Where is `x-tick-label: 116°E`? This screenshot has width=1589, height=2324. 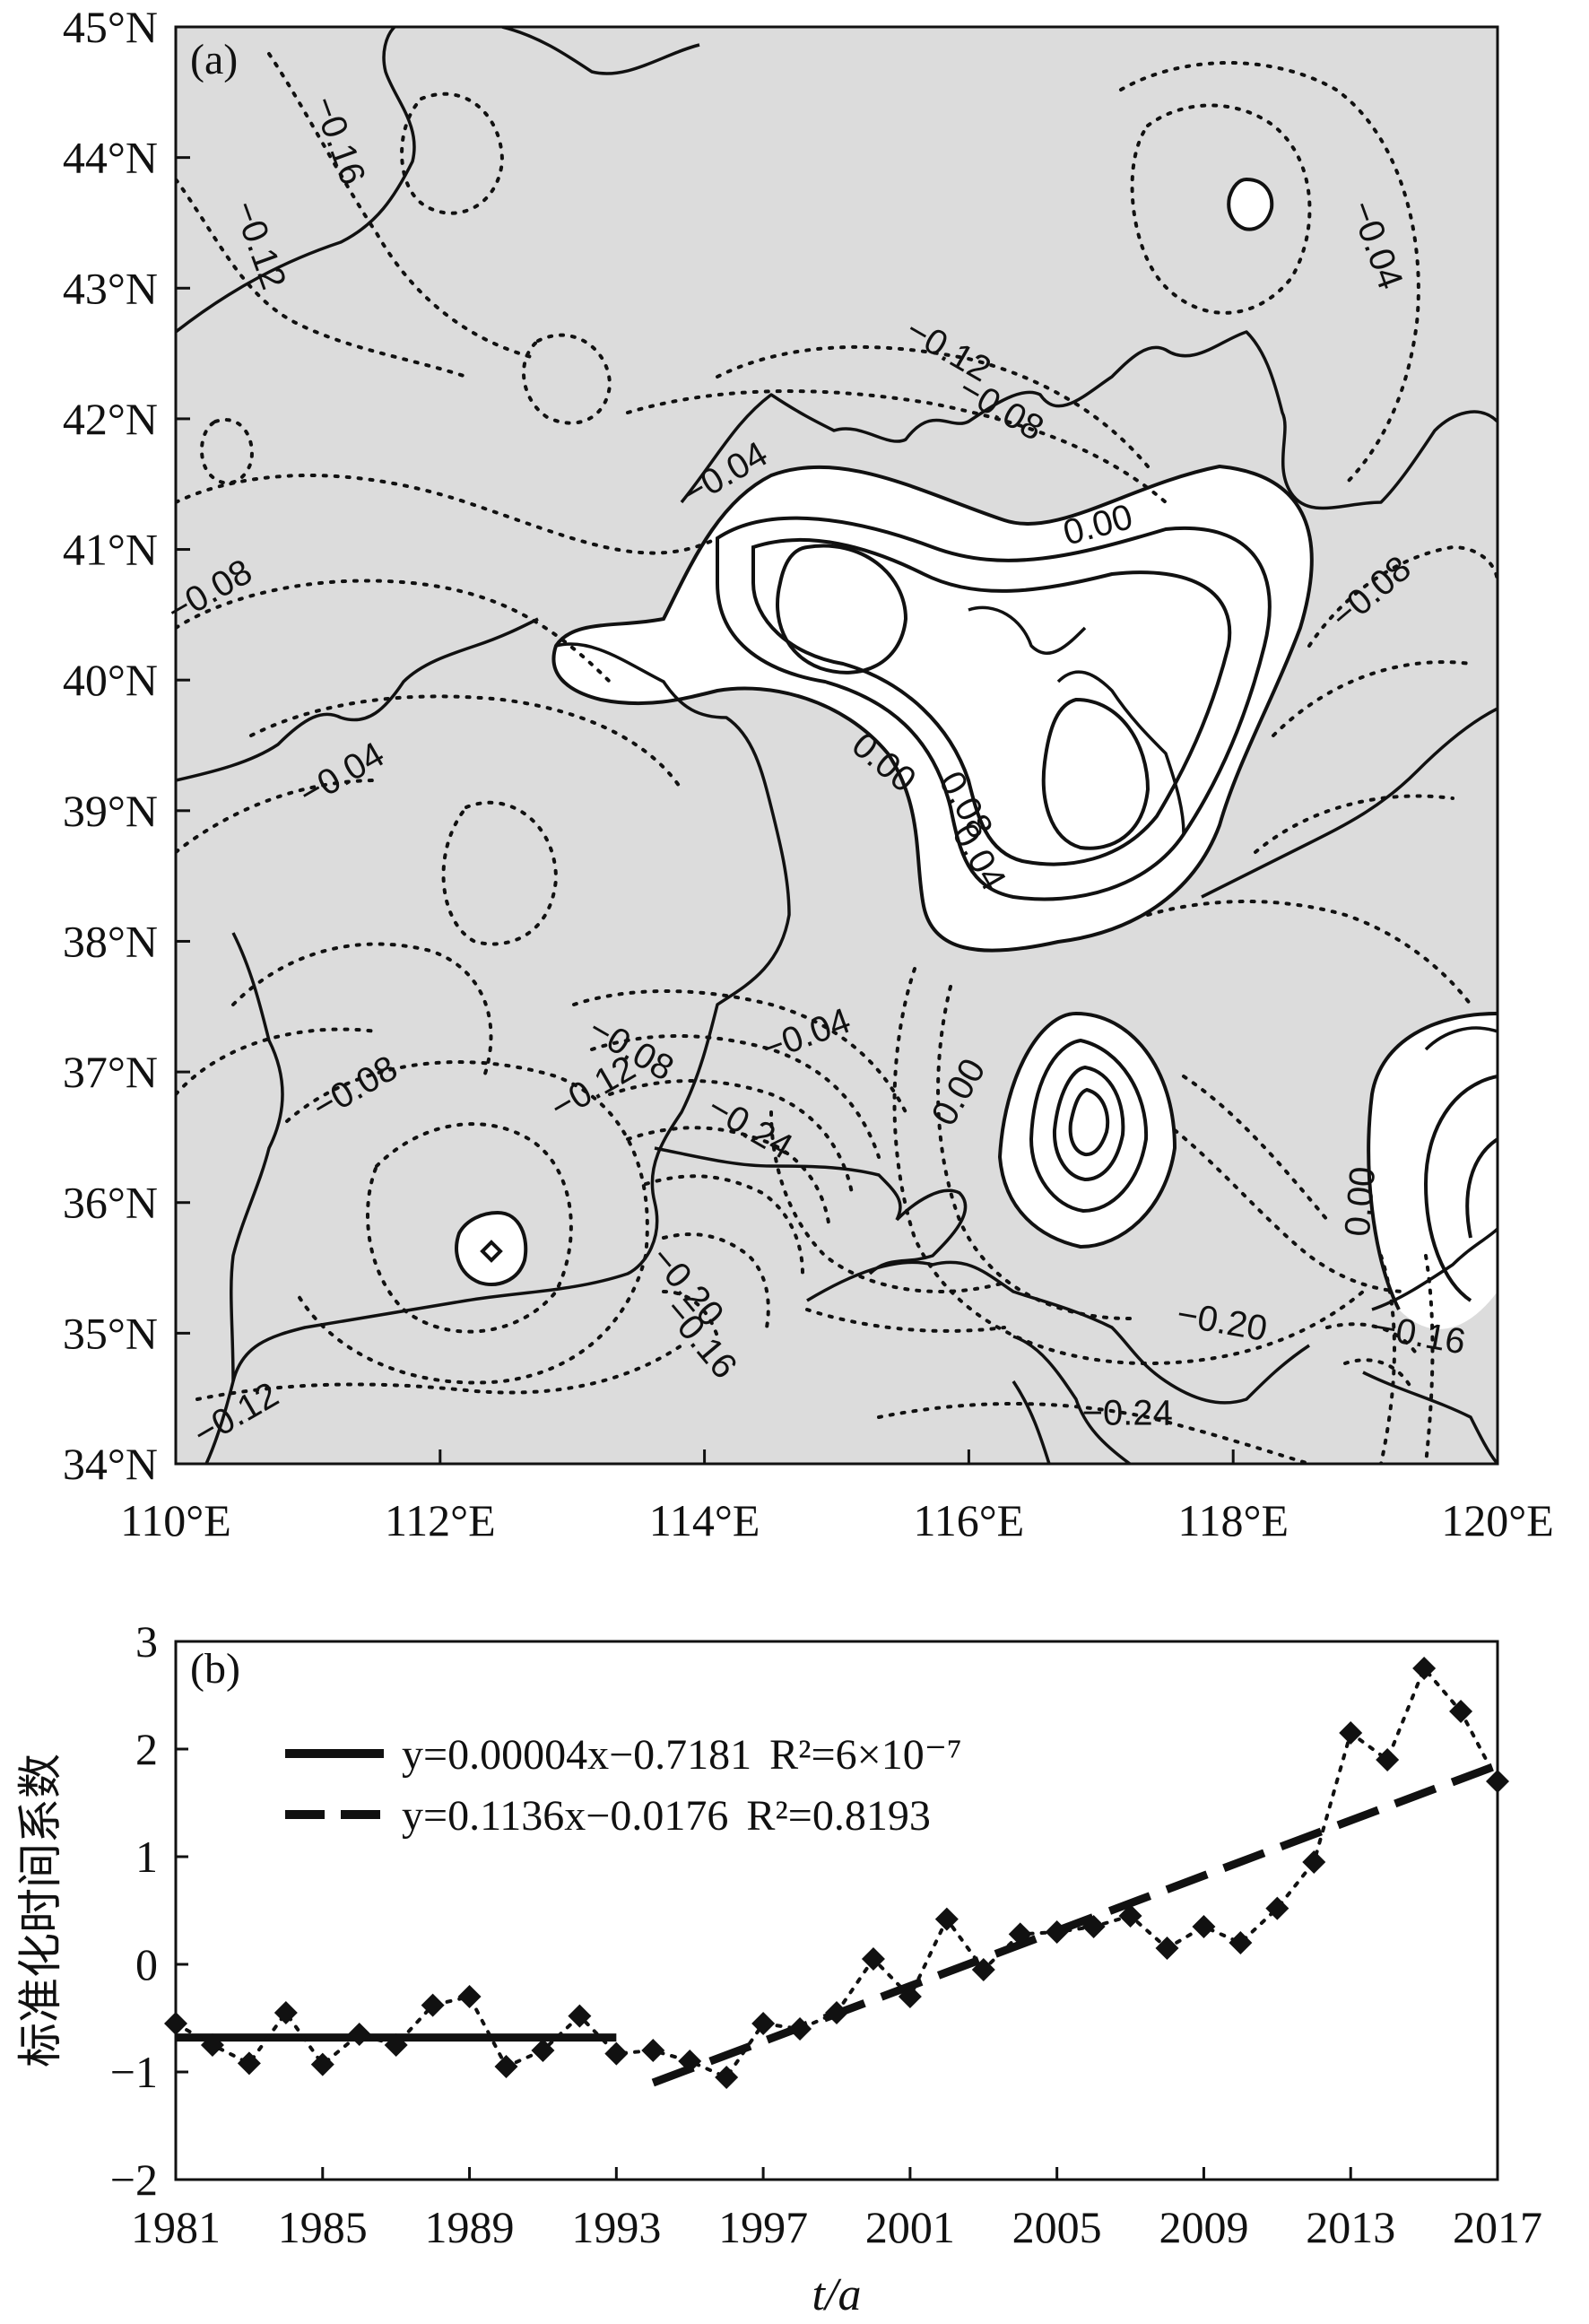
x-tick-label: 116°E is located at coordinates (969, 1520).